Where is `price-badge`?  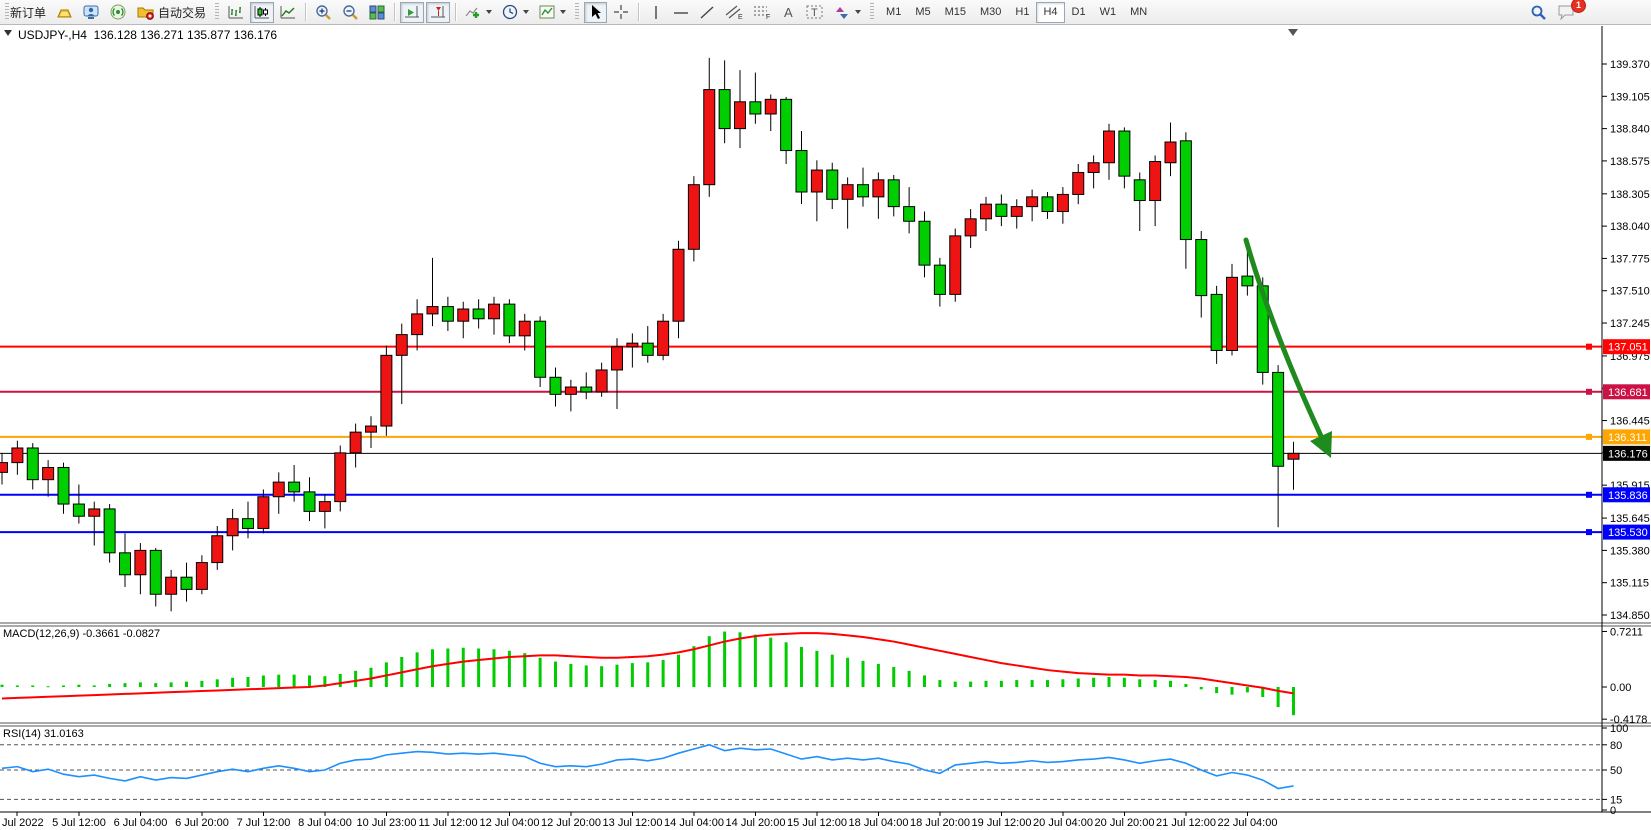 price-badge is located at coordinates (1626, 347).